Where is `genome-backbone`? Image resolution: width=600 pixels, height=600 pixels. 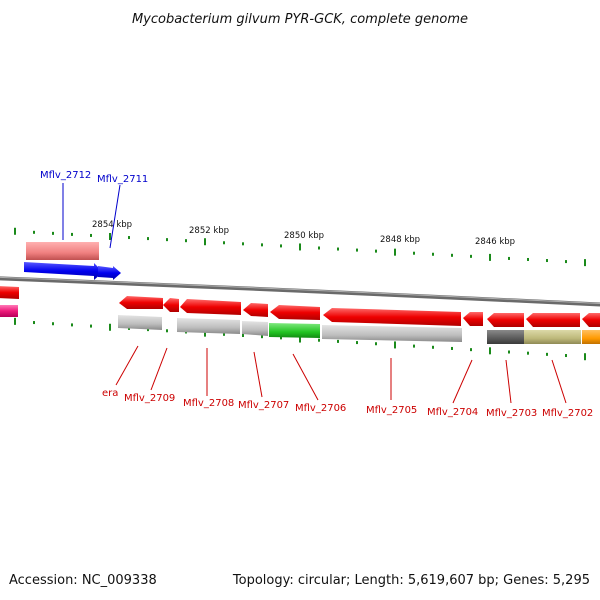 genome-backbone is located at coordinates (300, 291).